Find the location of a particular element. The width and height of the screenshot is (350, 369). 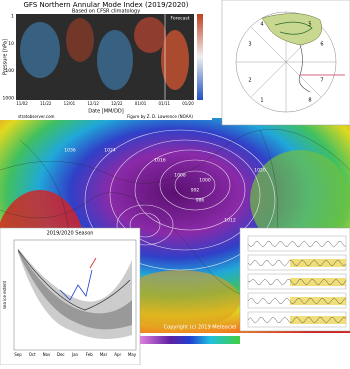

timeseries-panel is located at coordinates (294, 279).